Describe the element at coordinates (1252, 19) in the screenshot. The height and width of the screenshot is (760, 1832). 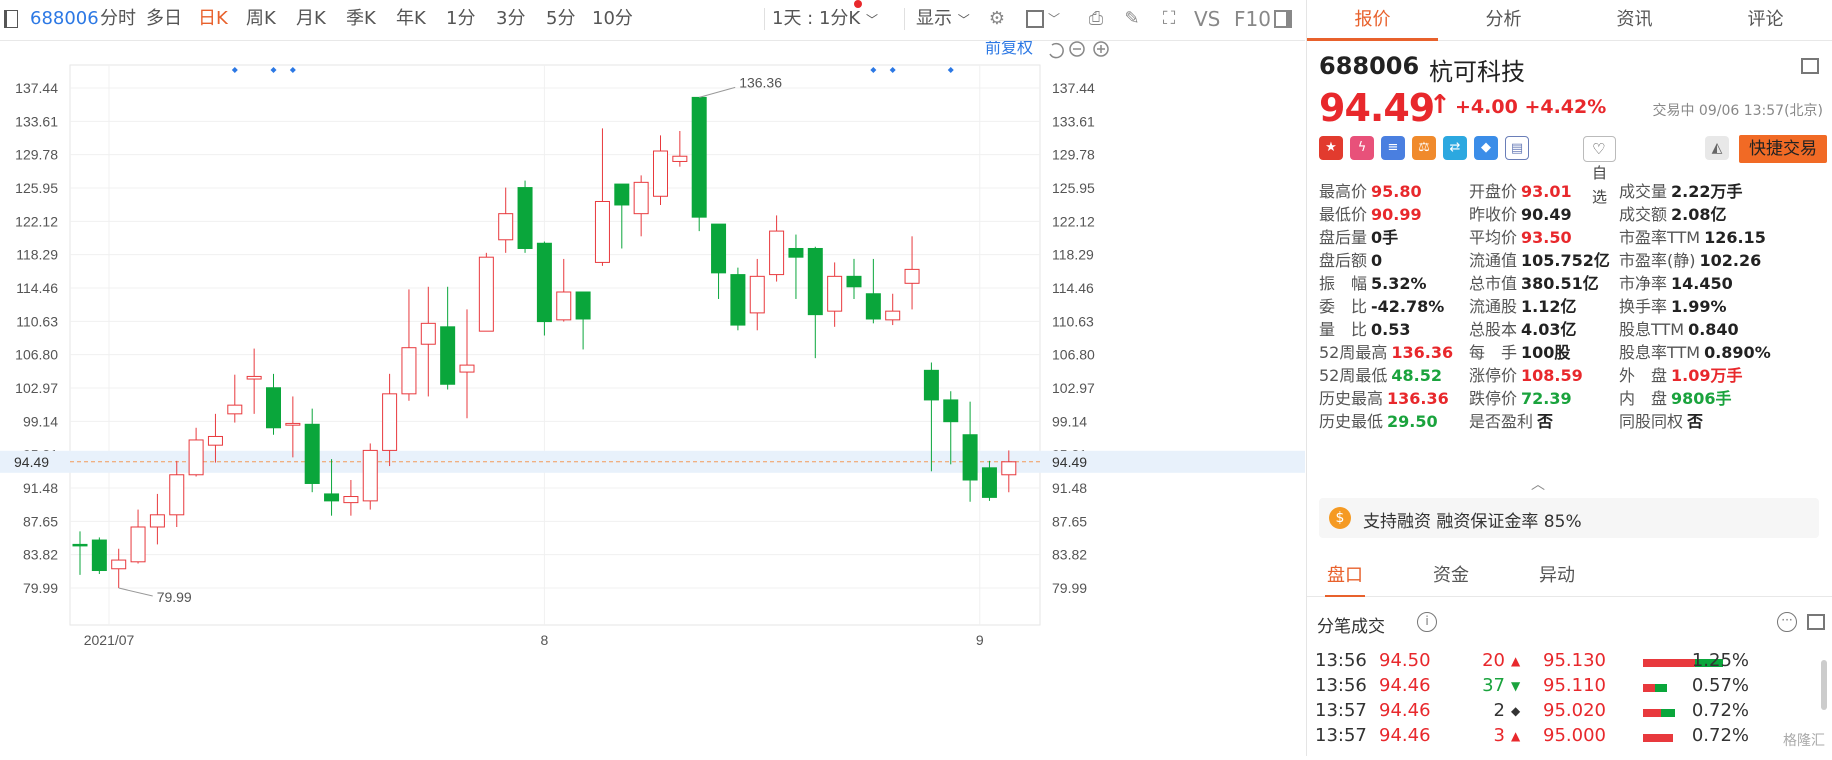
I see `f10-button: F10` at that location.